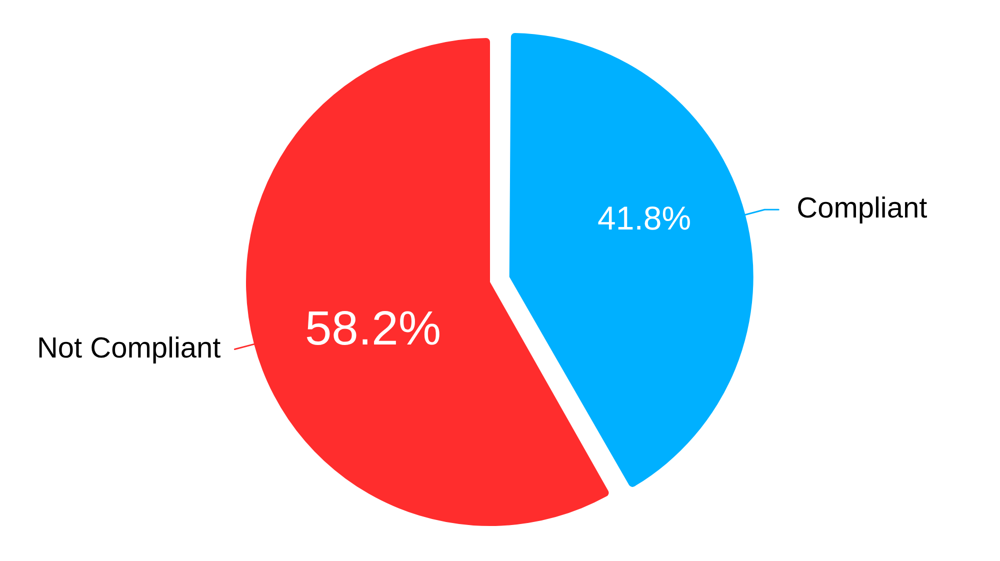 Image resolution: width=1000 pixels, height=561 pixels. What do you see at coordinates (128, 348) in the screenshot?
I see `slice-label: Not Compliant` at bounding box center [128, 348].